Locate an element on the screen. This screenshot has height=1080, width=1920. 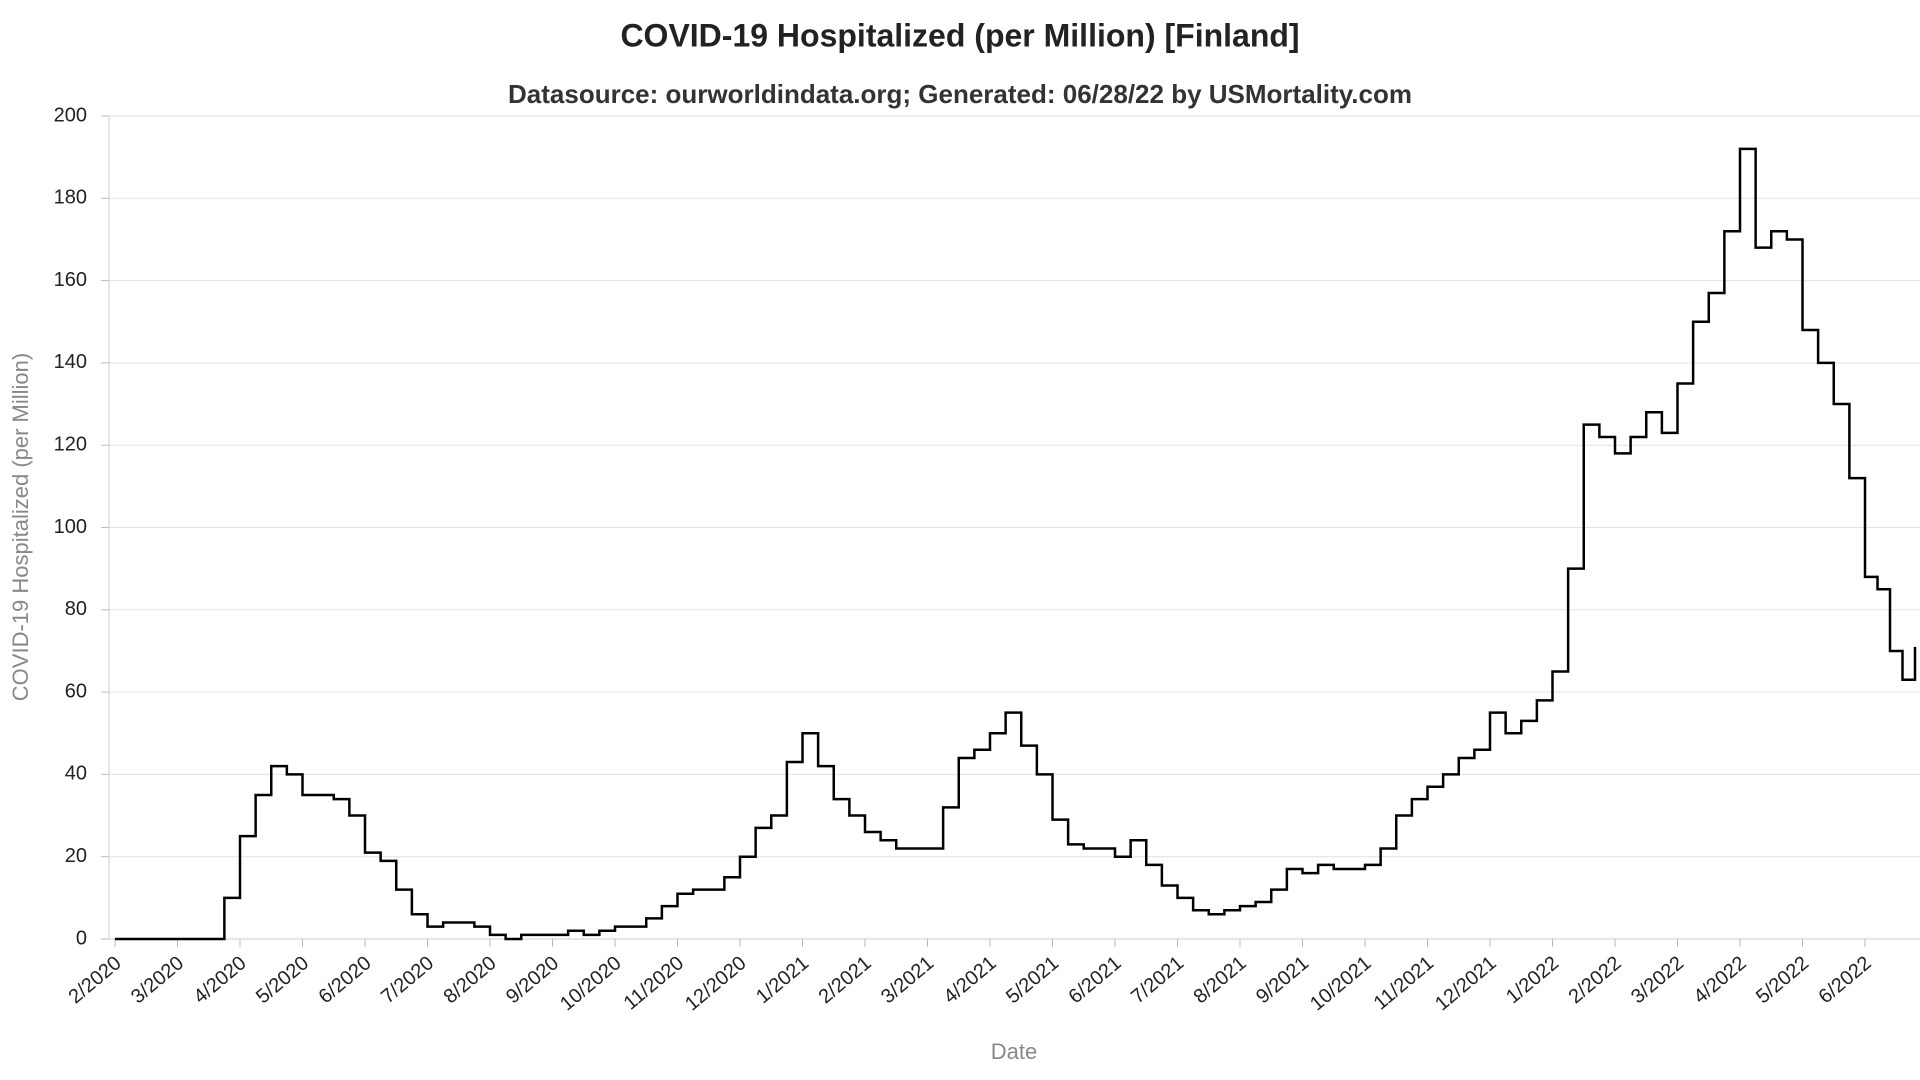
x-tick-label: 1/2021 is located at coordinates (782, 980).